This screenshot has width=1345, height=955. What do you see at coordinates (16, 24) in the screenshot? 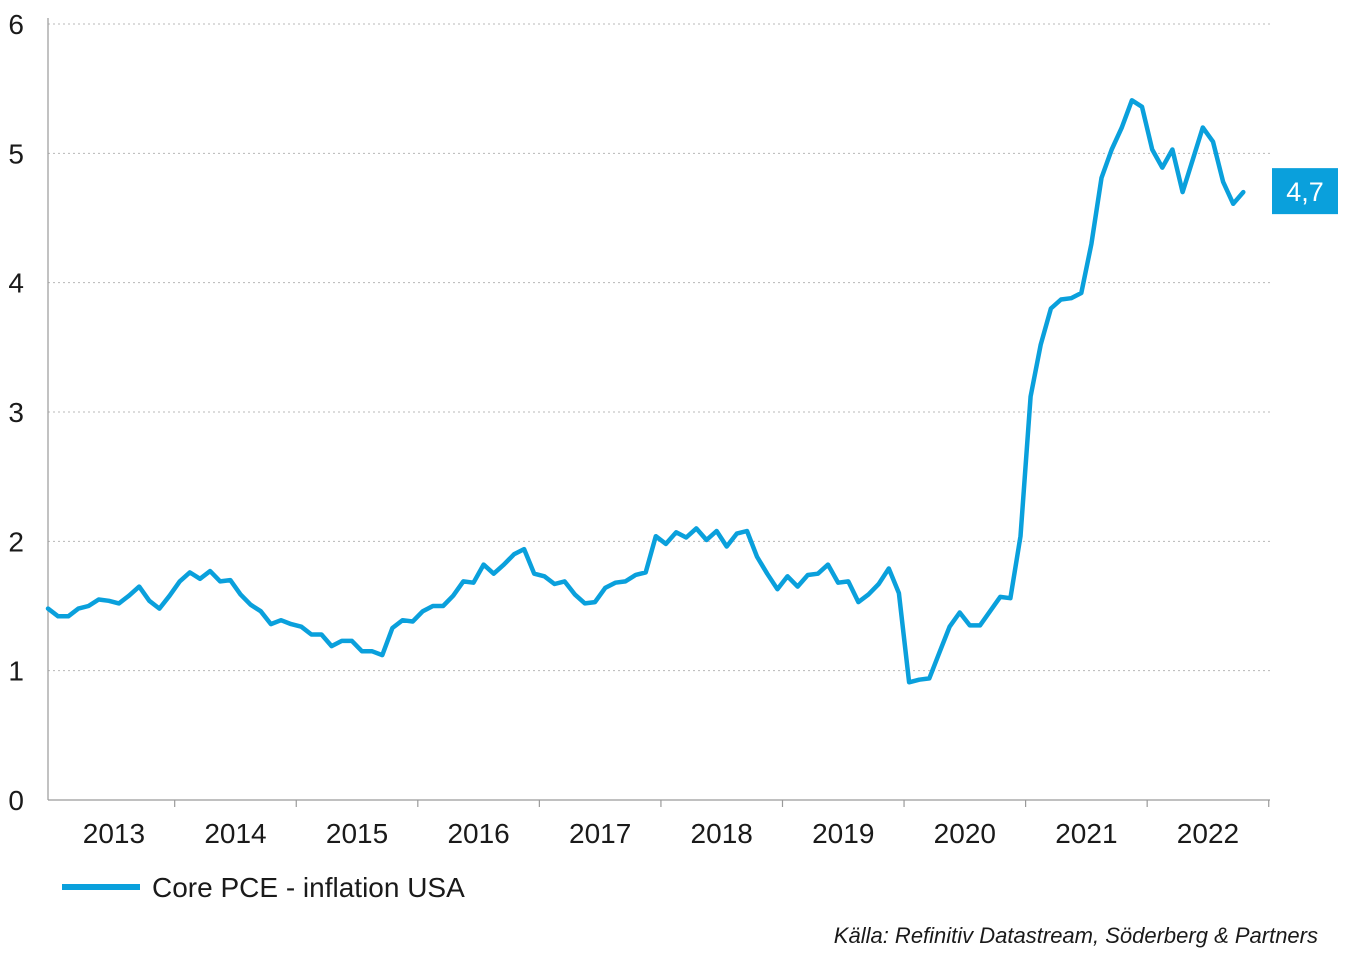
I see `y-tick-label: 6` at bounding box center [16, 24].